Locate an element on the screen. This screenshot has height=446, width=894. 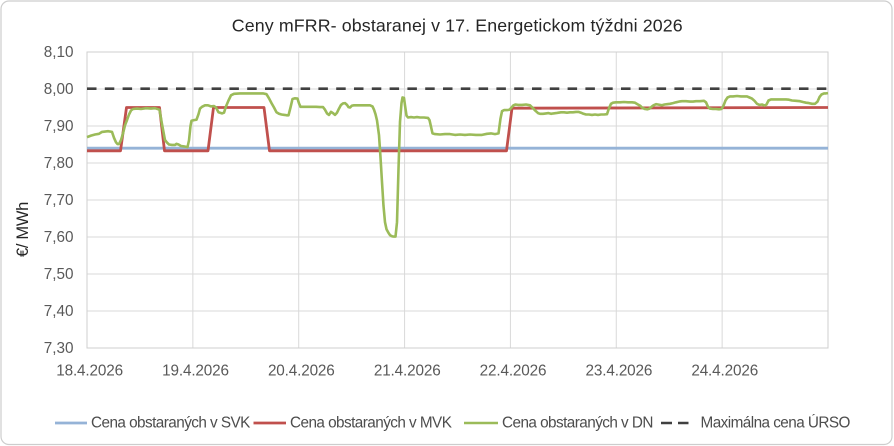
svg-text: 7,50 is located at coordinates (59, 274).